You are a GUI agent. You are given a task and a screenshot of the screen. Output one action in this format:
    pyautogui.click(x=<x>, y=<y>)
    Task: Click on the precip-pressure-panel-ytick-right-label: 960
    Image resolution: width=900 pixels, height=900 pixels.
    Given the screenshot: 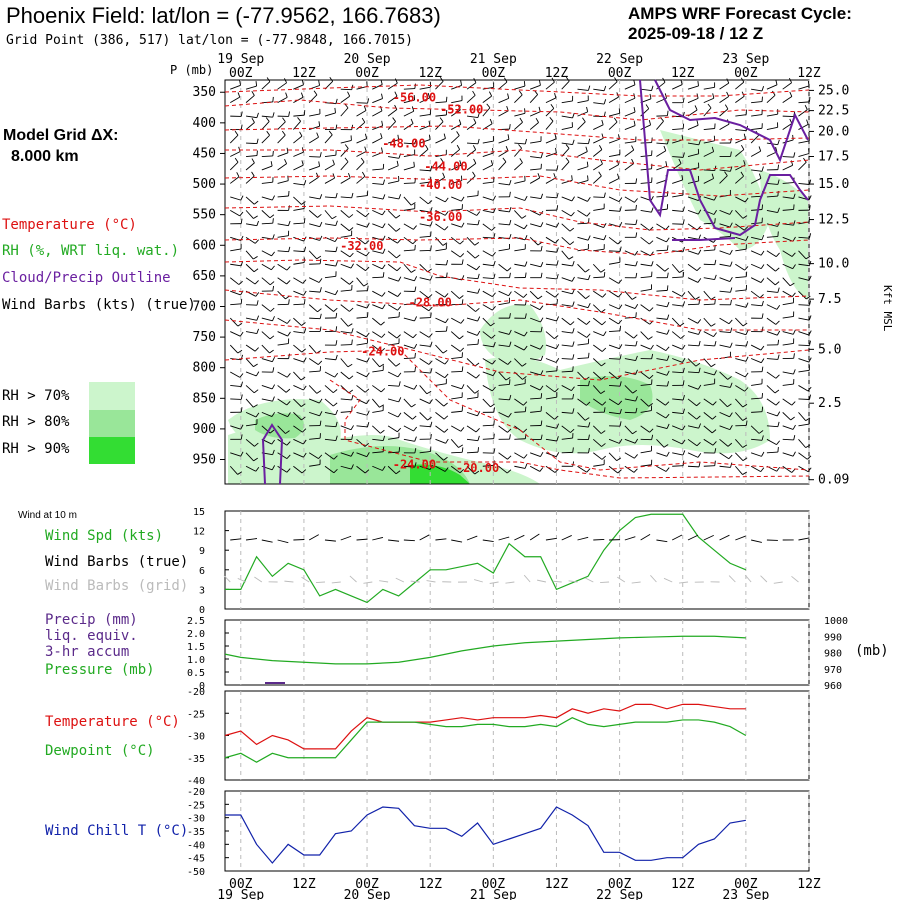 What is the action you would take?
    pyautogui.click(x=833, y=686)
    